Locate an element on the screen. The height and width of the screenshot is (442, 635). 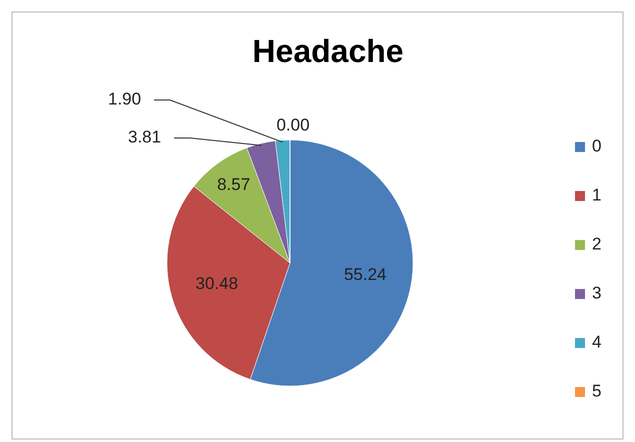
text: 0.00 is located at coordinates (293, 124).